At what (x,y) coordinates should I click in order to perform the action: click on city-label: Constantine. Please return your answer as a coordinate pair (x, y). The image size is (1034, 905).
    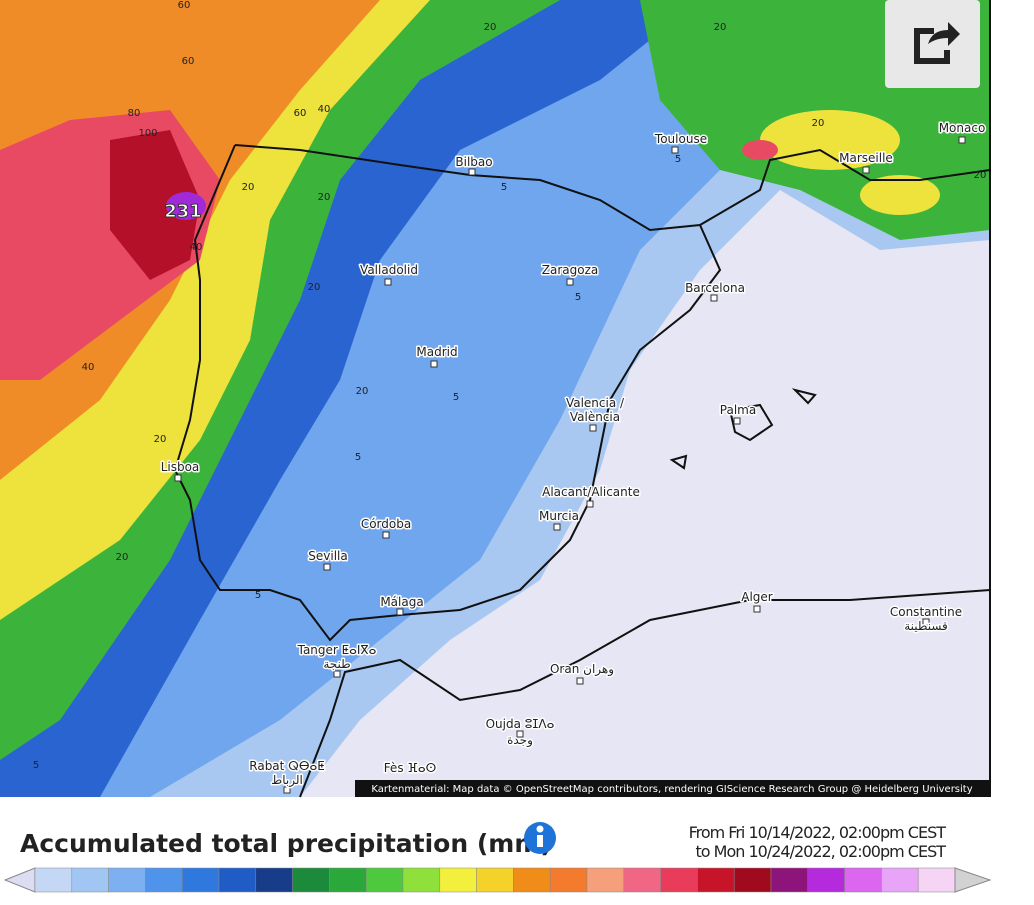
    Looking at the image, I should click on (926, 612).